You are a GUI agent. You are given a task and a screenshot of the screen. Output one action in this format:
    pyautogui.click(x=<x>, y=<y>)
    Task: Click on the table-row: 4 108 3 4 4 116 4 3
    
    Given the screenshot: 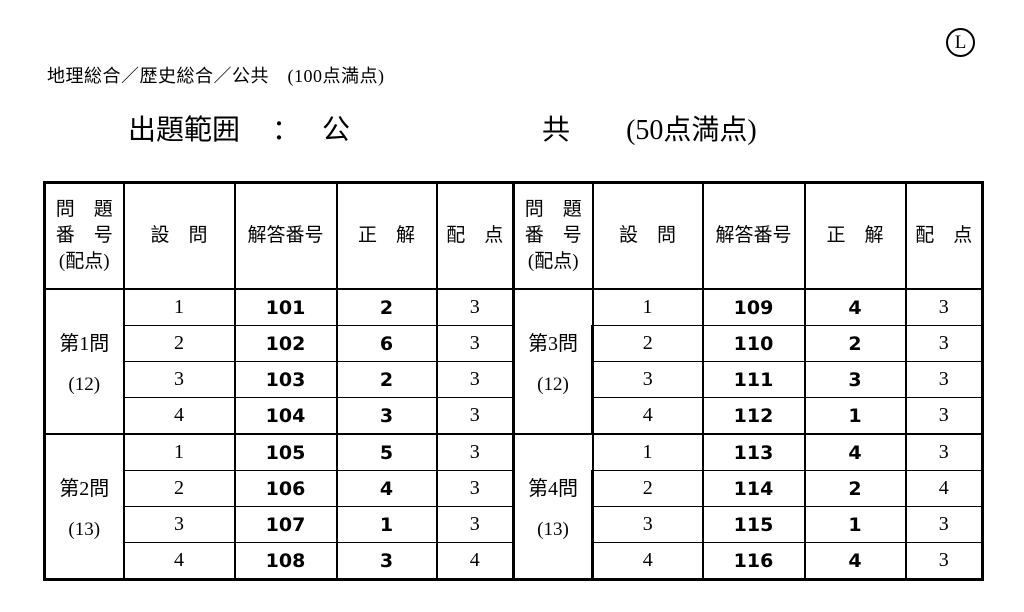 What is the action you would take?
    pyautogui.click(x=514, y=561)
    